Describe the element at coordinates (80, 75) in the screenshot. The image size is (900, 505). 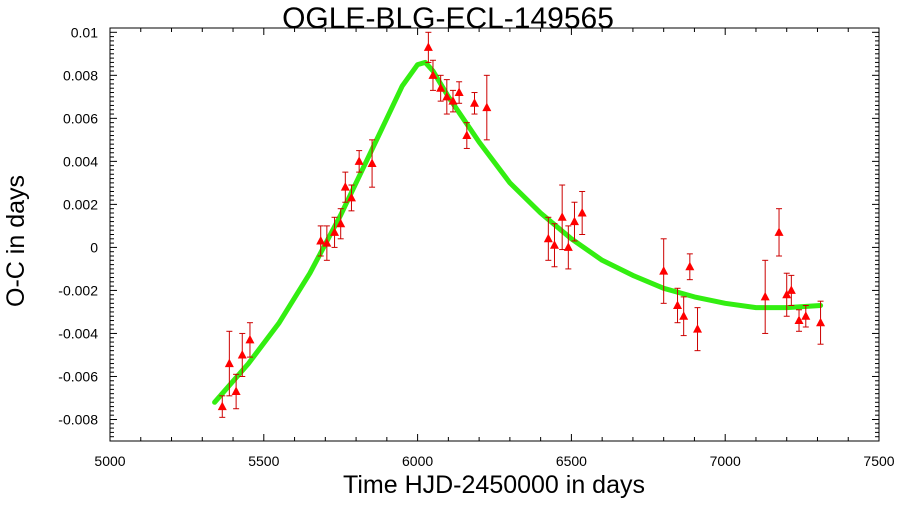
I see `y-tick-label: 0.008` at that location.